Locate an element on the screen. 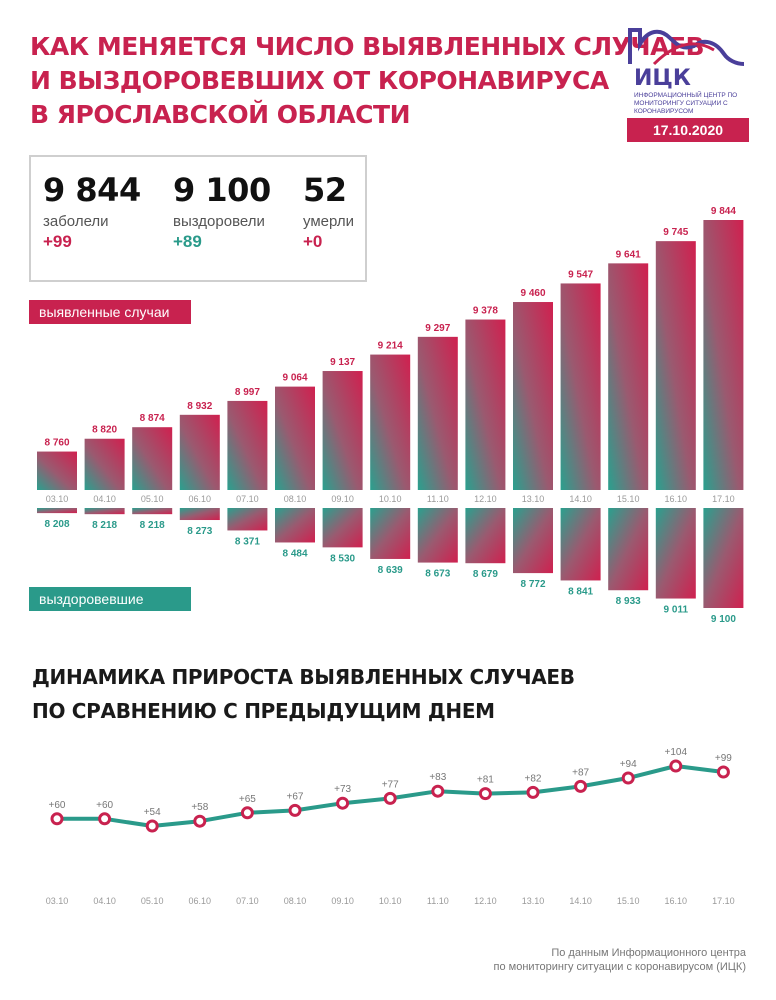 The image size is (776, 1000). recovered-bar-label: 8 673 is located at coordinates (437, 574).